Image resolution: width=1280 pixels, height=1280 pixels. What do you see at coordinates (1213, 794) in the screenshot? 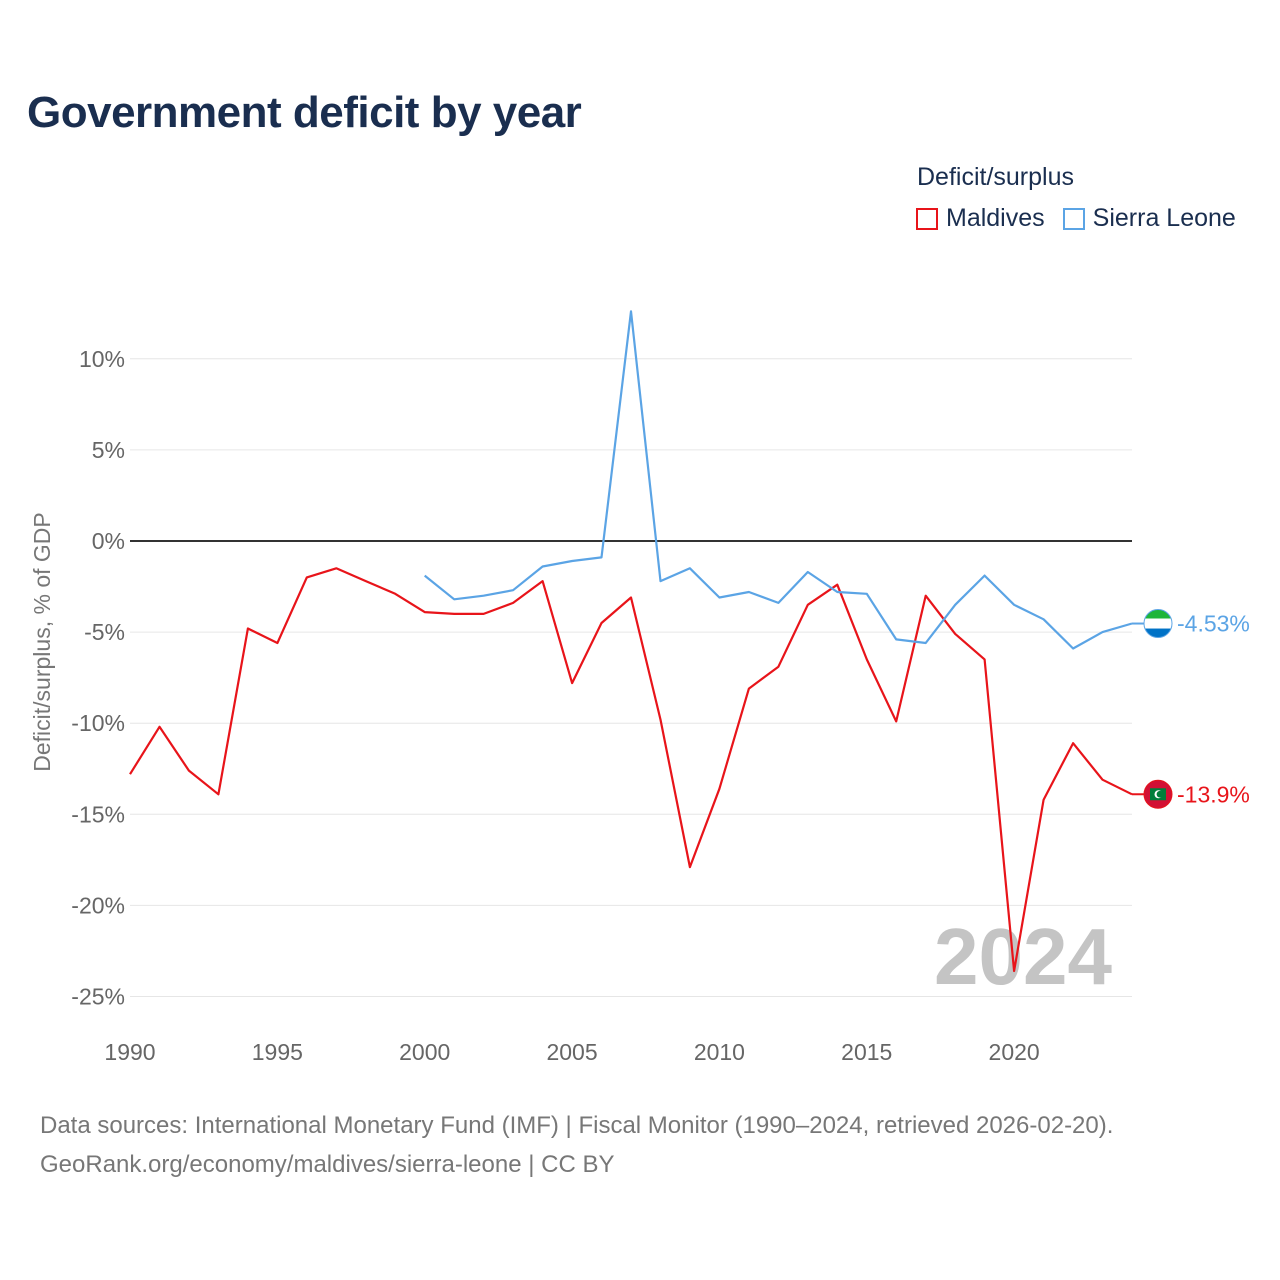
I see `end-value-label-maldives: -13.9%` at bounding box center [1213, 794].